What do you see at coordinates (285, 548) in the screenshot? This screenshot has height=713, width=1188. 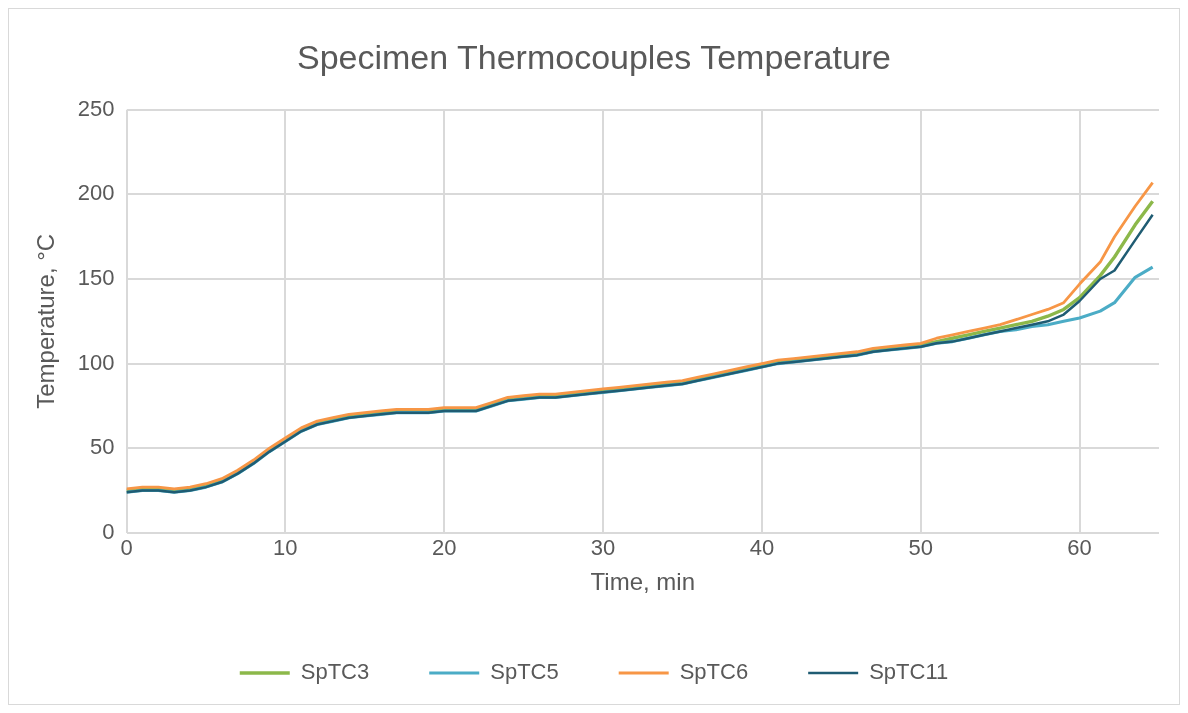 I see `x-tick-label: 10` at bounding box center [285, 548].